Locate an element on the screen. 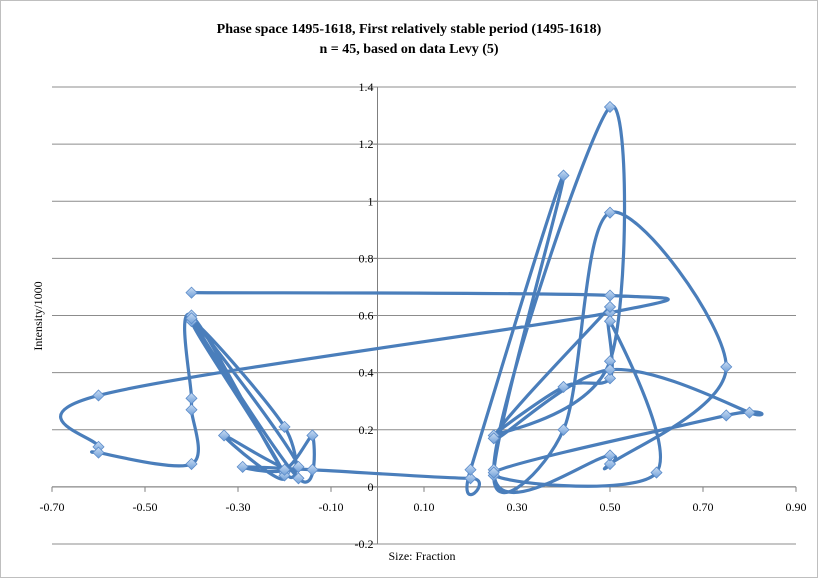  x-tick-label: -0.30 is located at coordinates (238, 507).